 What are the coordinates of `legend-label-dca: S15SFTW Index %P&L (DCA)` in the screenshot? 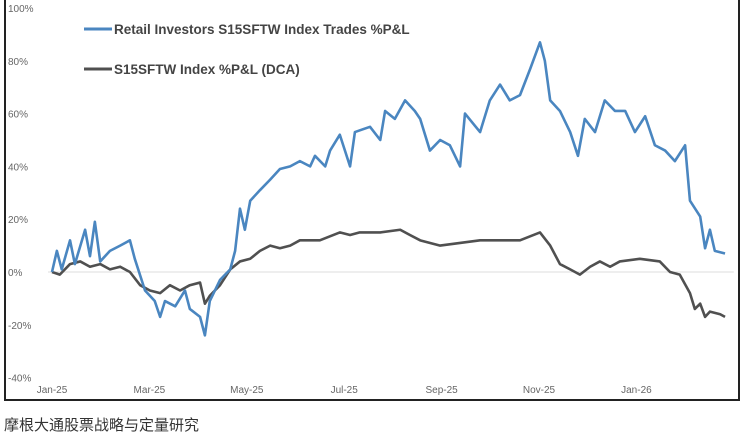 It's located at (207, 69).